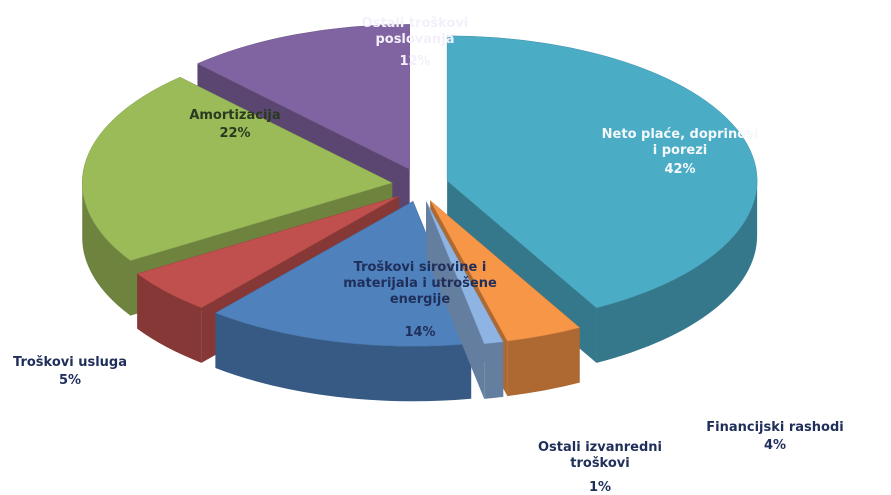 This screenshot has width=891, height=495. Describe the element at coordinates (415, 31) in the screenshot. I see `slice-label: Ostali troškovi poslovanja` at that location.